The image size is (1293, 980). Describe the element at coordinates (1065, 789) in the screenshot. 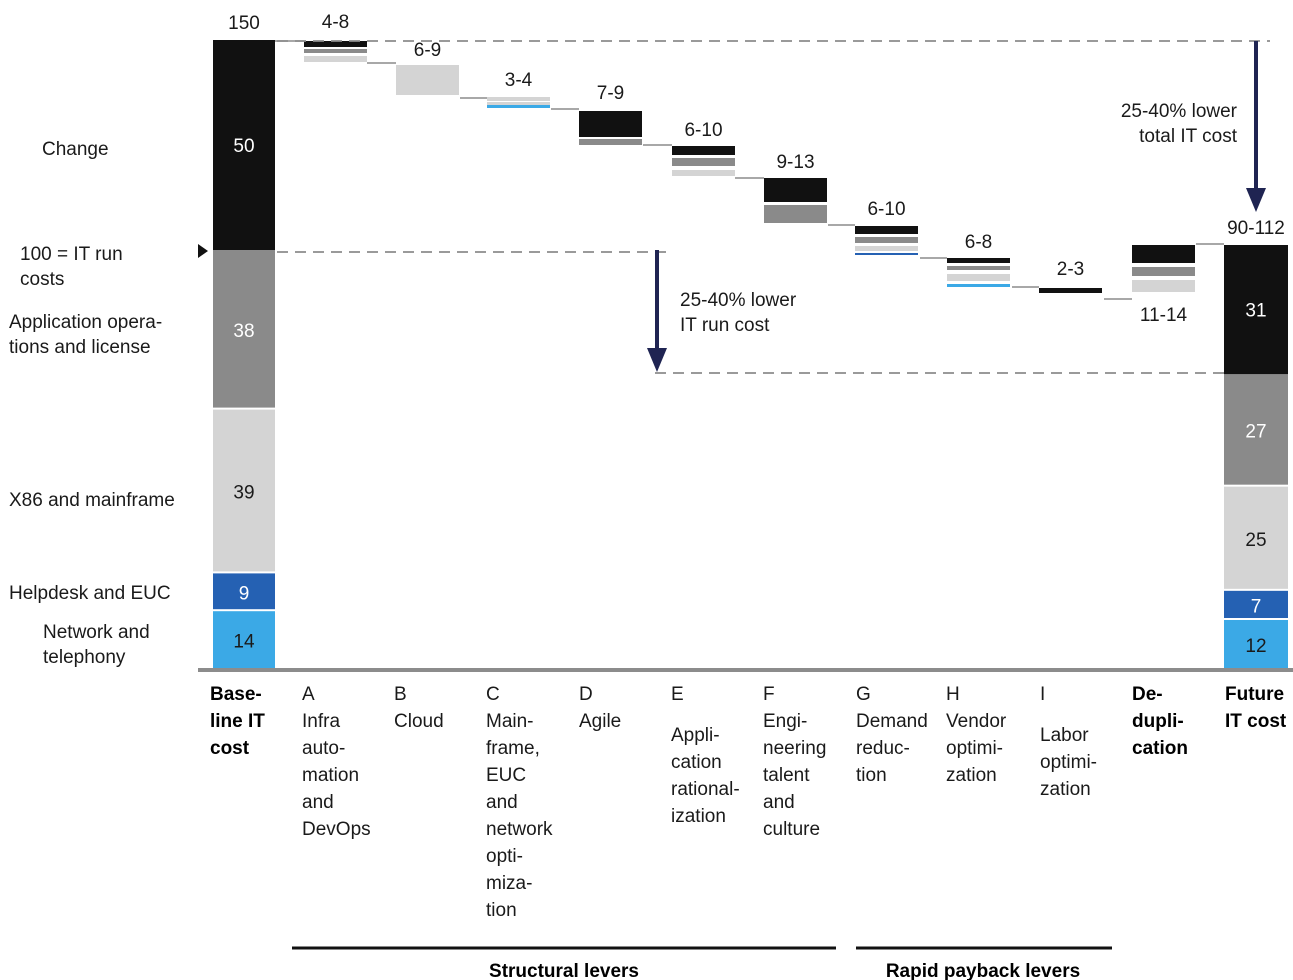

I see `lever-I-name: zation` at that location.